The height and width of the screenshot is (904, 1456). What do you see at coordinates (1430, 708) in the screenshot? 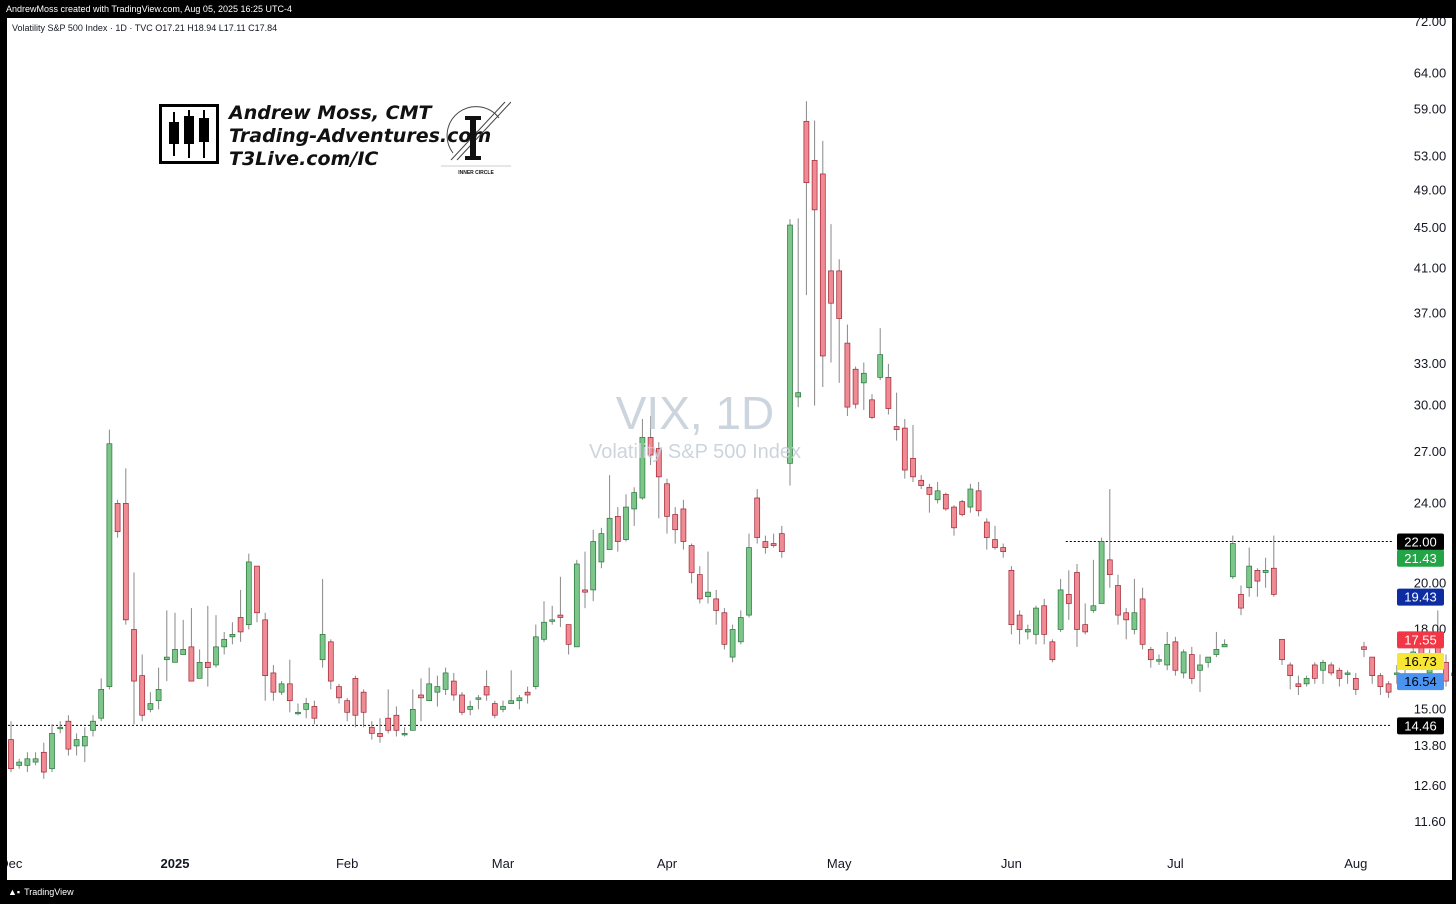
I see `price-tick-label: 15.00` at bounding box center [1430, 708].